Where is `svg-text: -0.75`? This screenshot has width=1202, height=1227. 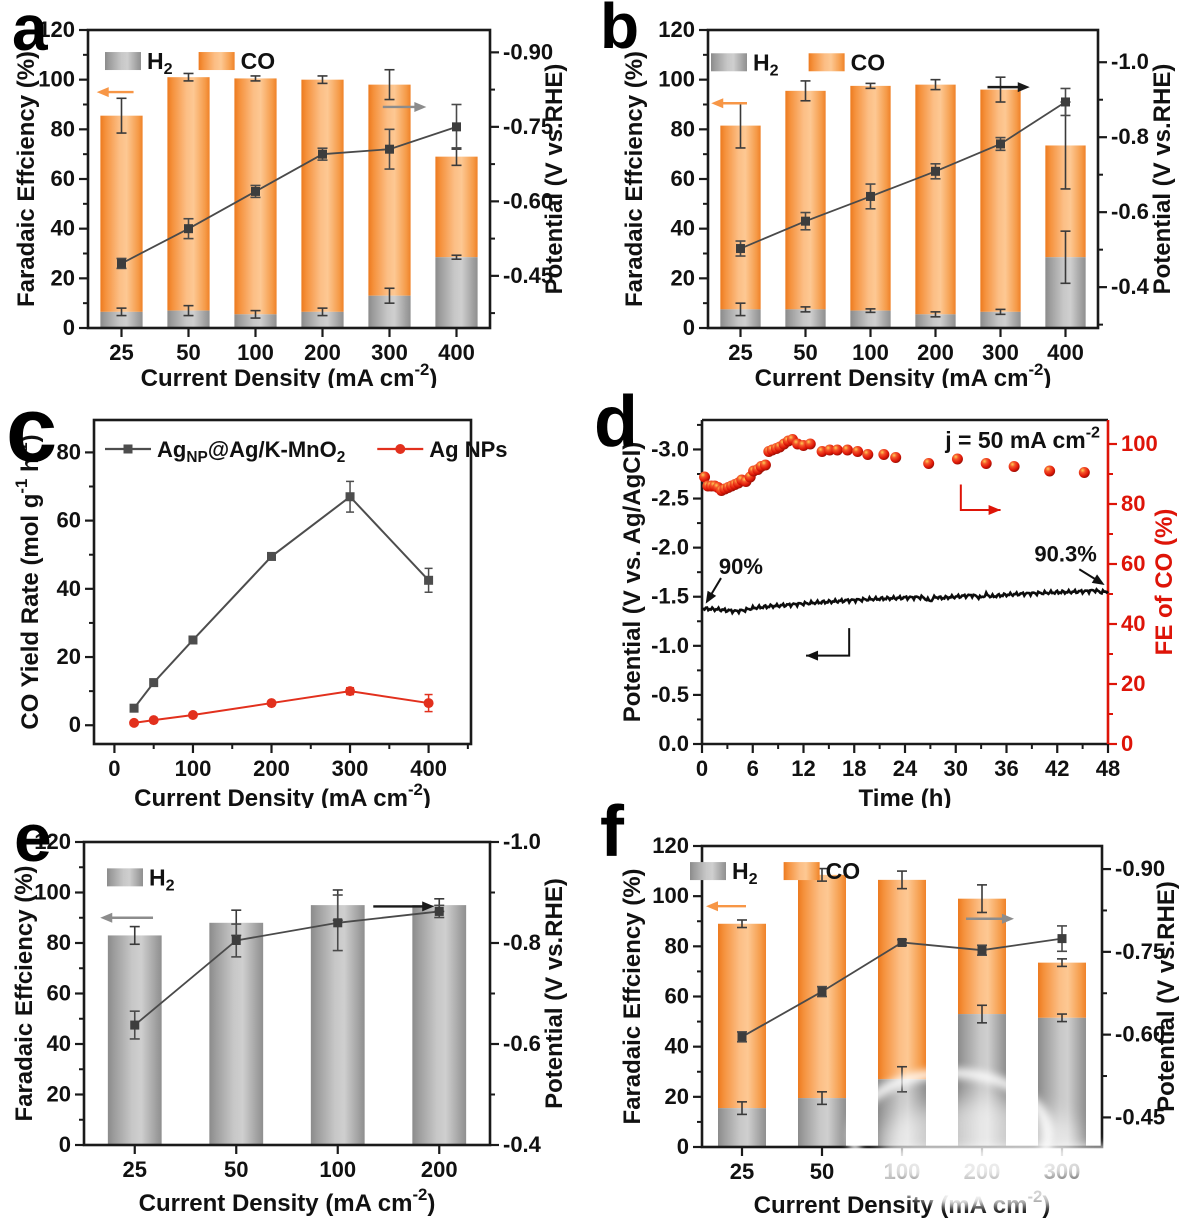
svg-text: -0.75 is located at coordinates (1140, 951).